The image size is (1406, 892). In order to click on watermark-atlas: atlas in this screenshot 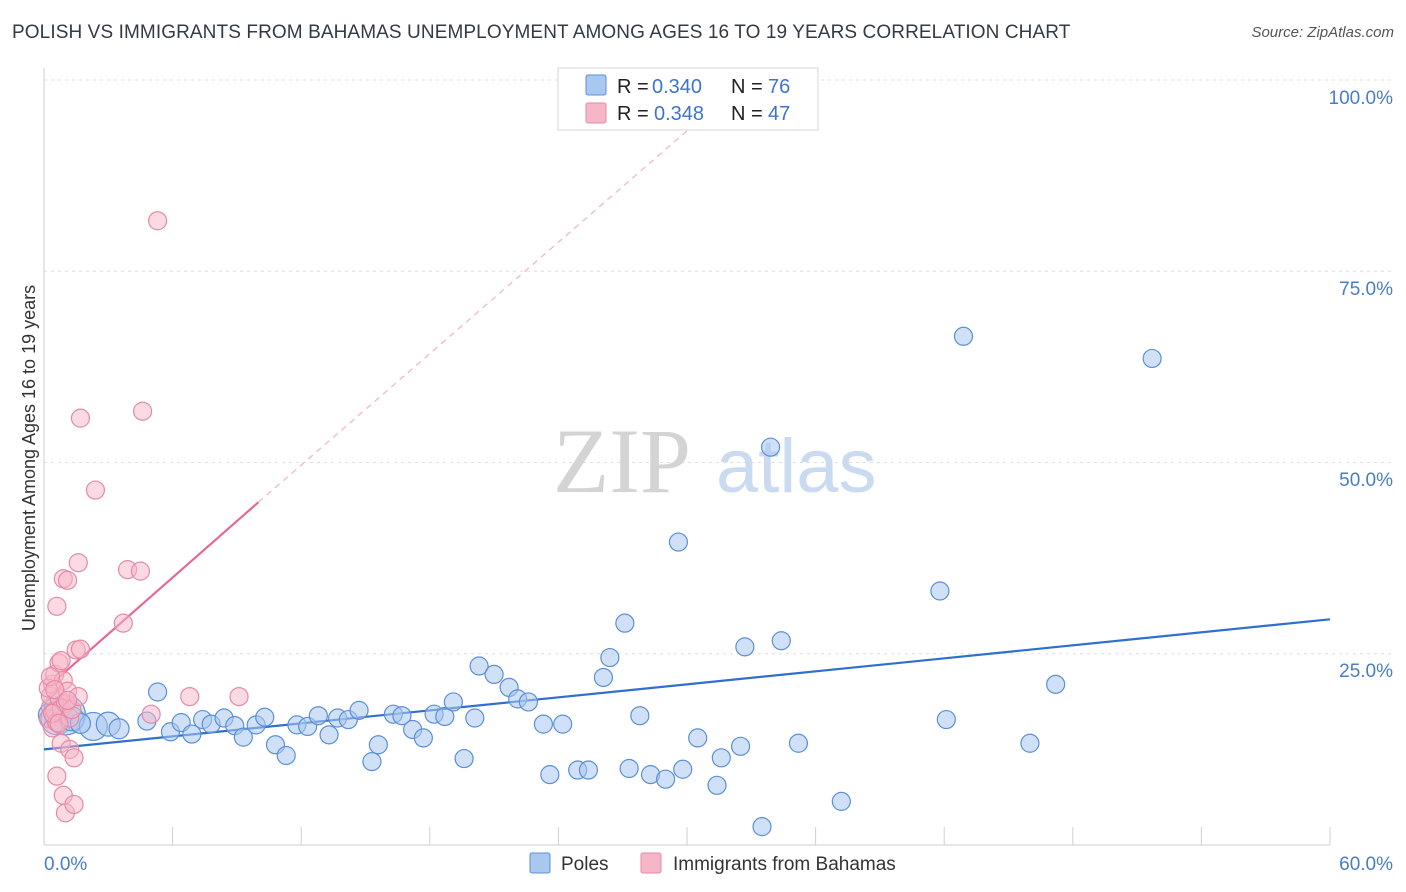, I will do `click(796, 466)`.